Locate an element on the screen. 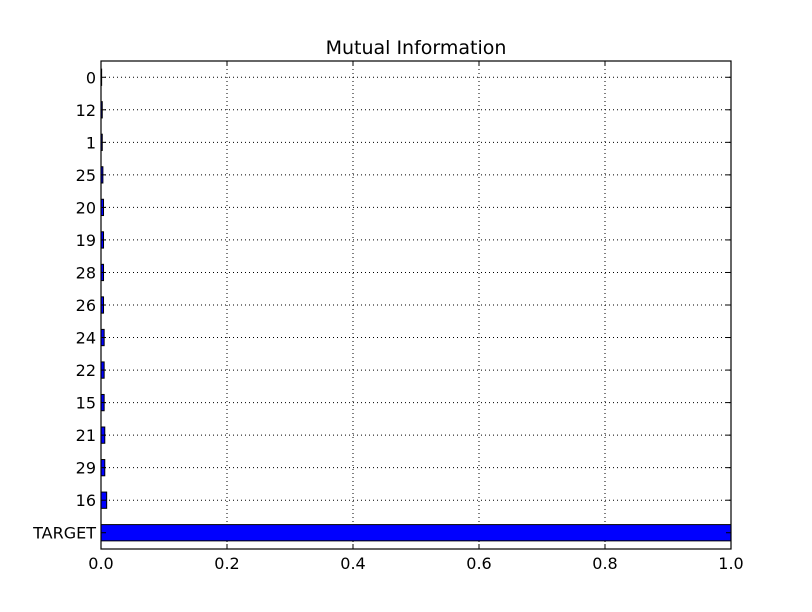 The height and width of the screenshot is (612, 812). y-tick-label: 21 is located at coordinates (86, 435).